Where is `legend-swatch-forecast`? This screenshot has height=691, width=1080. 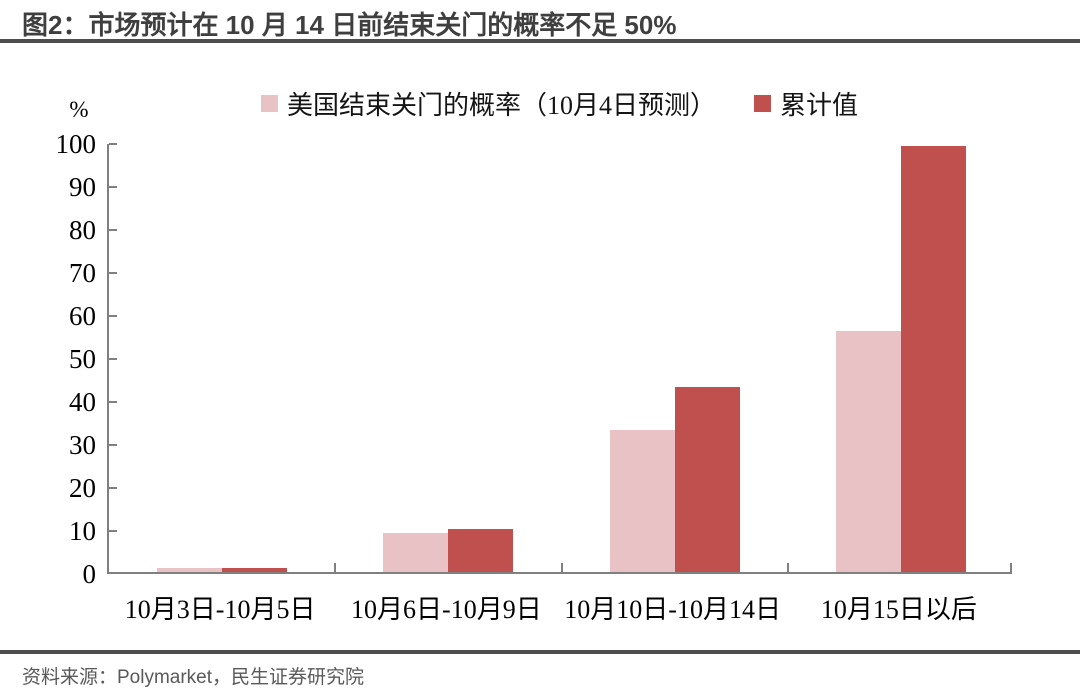 legend-swatch-forecast is located at coordinates (269, 103).